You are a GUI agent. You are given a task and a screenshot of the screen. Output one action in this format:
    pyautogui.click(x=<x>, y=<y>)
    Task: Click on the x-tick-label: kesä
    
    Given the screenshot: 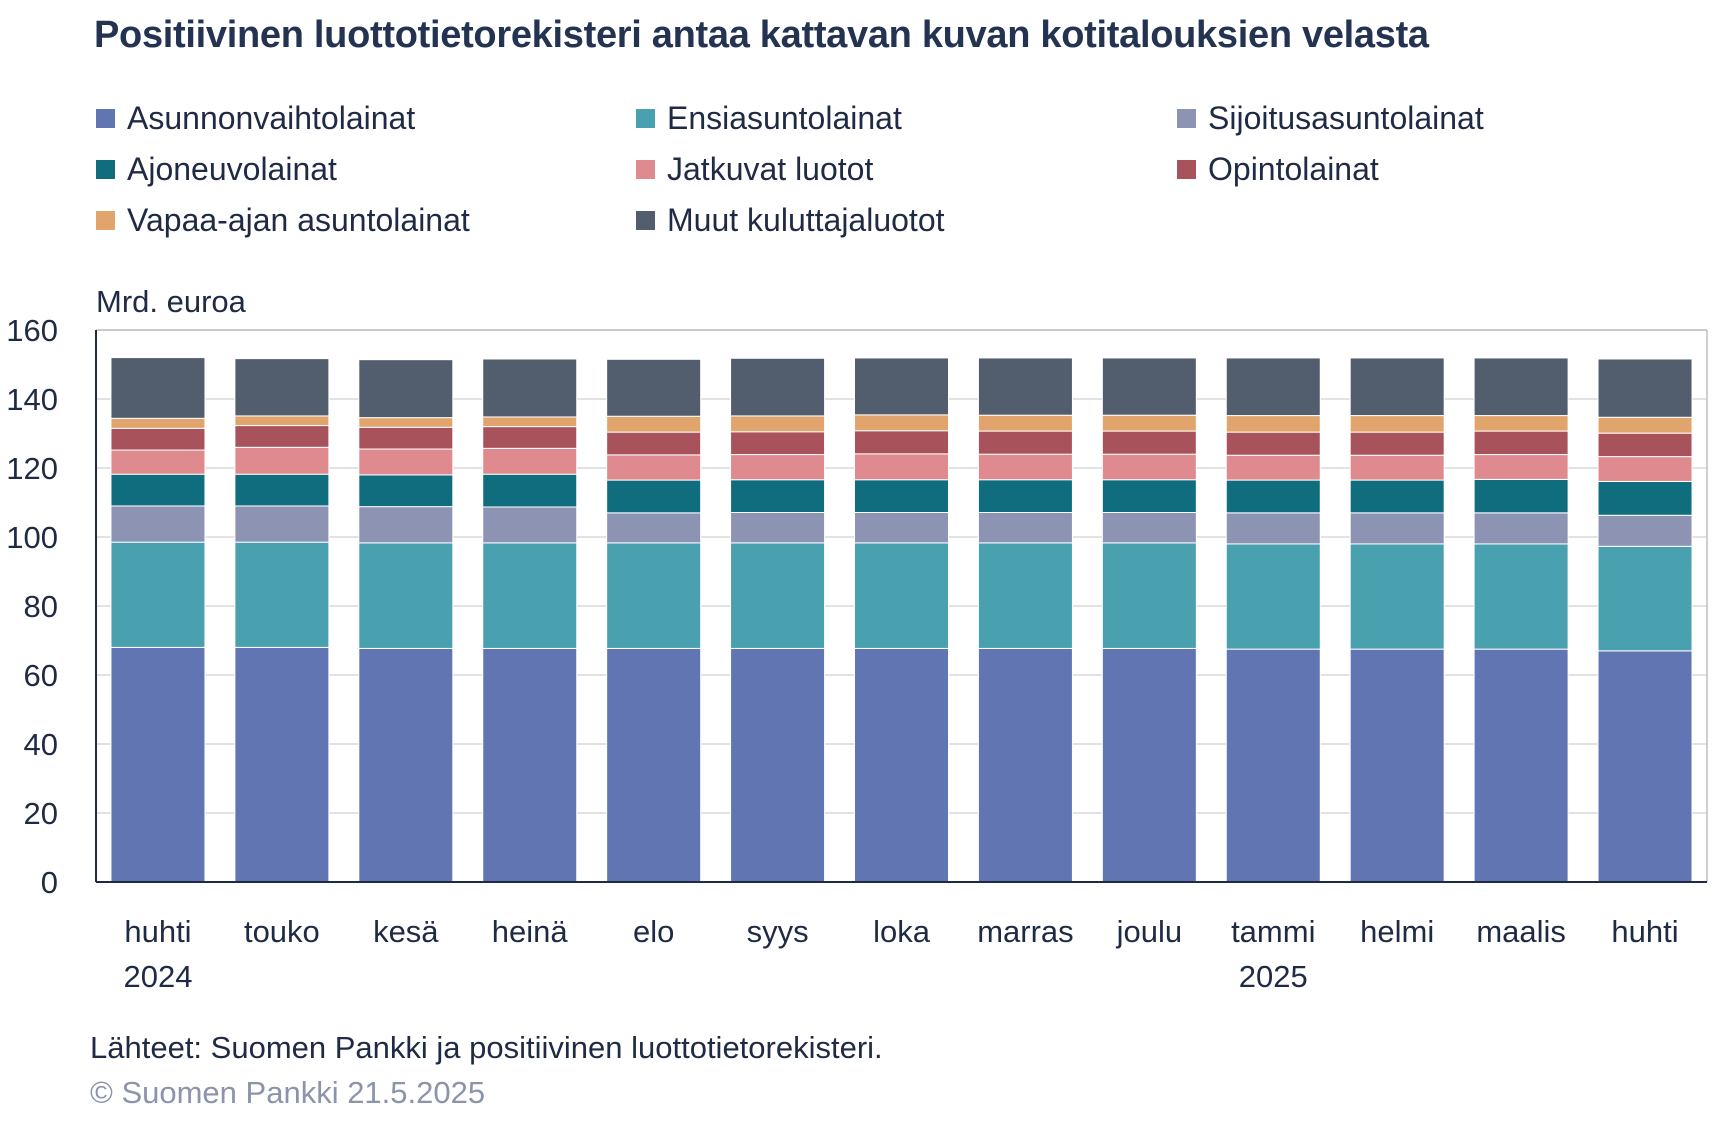 What is the action you would take?
    pyautogui.click(x=406, y=931)
    